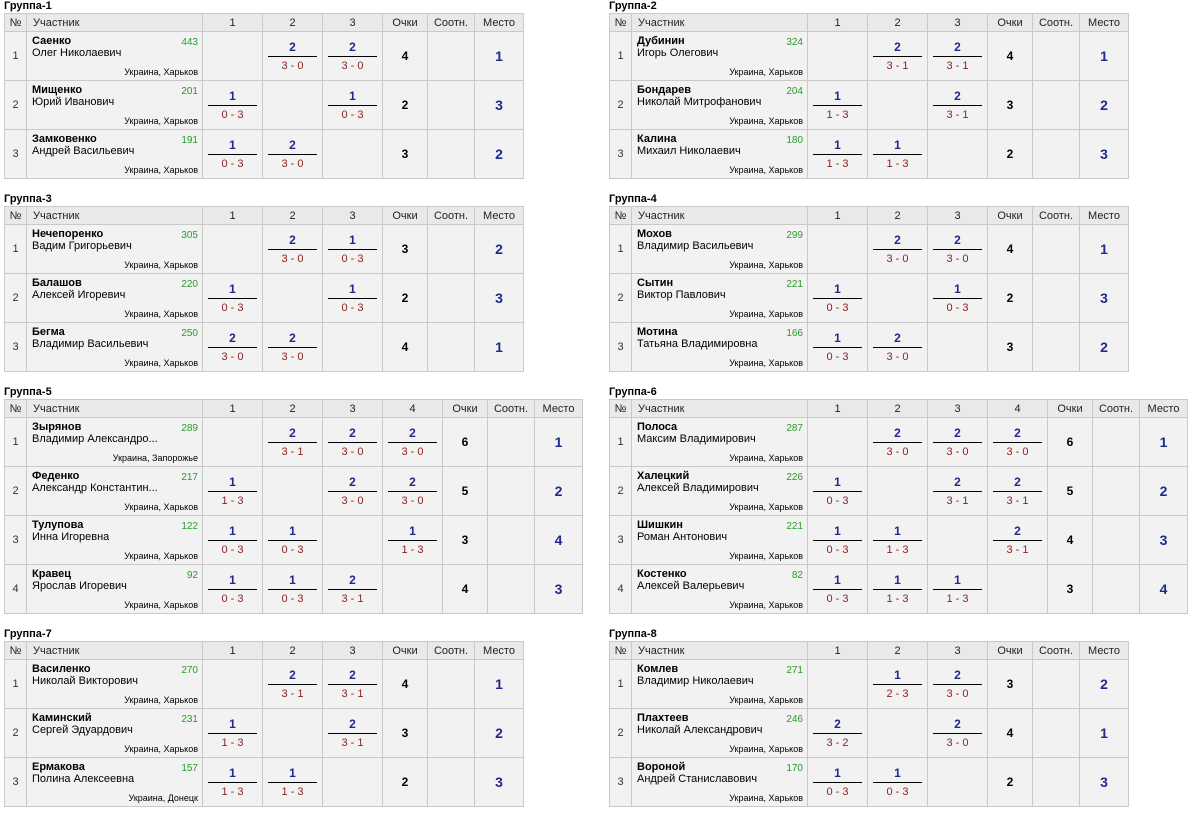  I want to click on player-surname: Бондарев, so click(664, 90).